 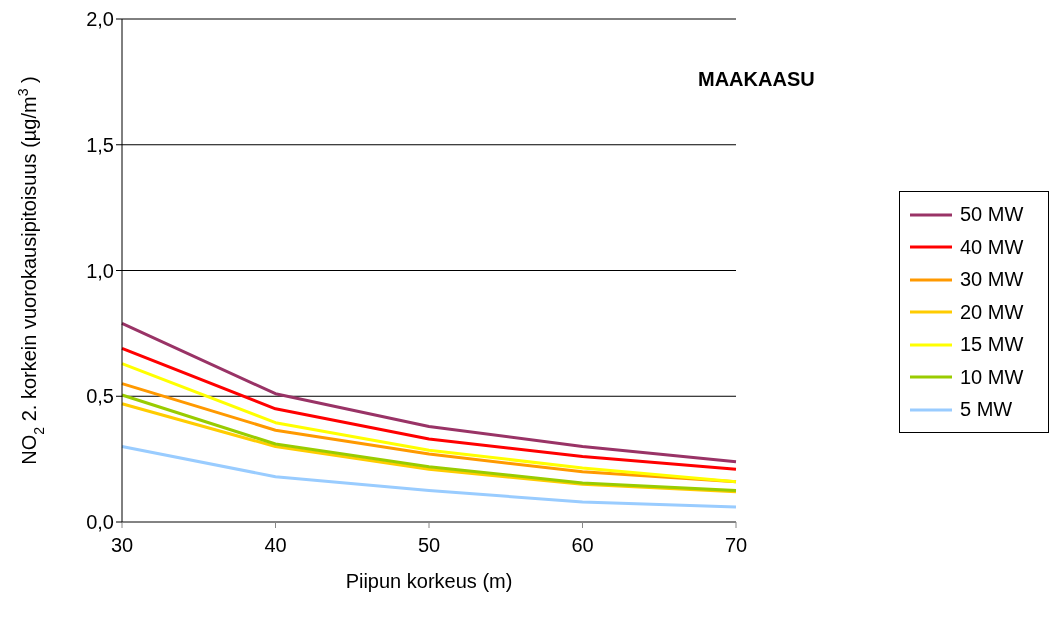 What do you see at coordinates (429, 477) in the screenshot?
I see `line-series` at bounding box center [429, 477].